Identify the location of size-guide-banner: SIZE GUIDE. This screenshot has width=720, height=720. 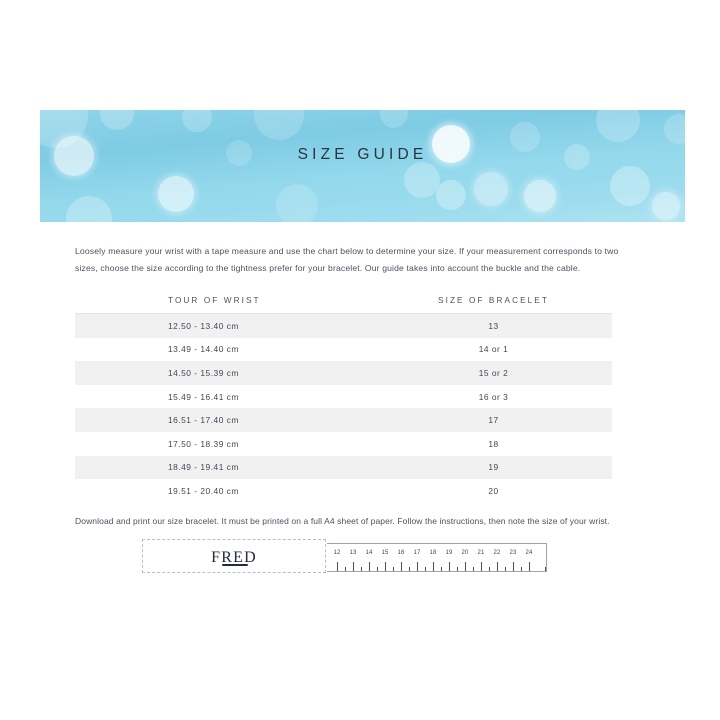
(362, 166).